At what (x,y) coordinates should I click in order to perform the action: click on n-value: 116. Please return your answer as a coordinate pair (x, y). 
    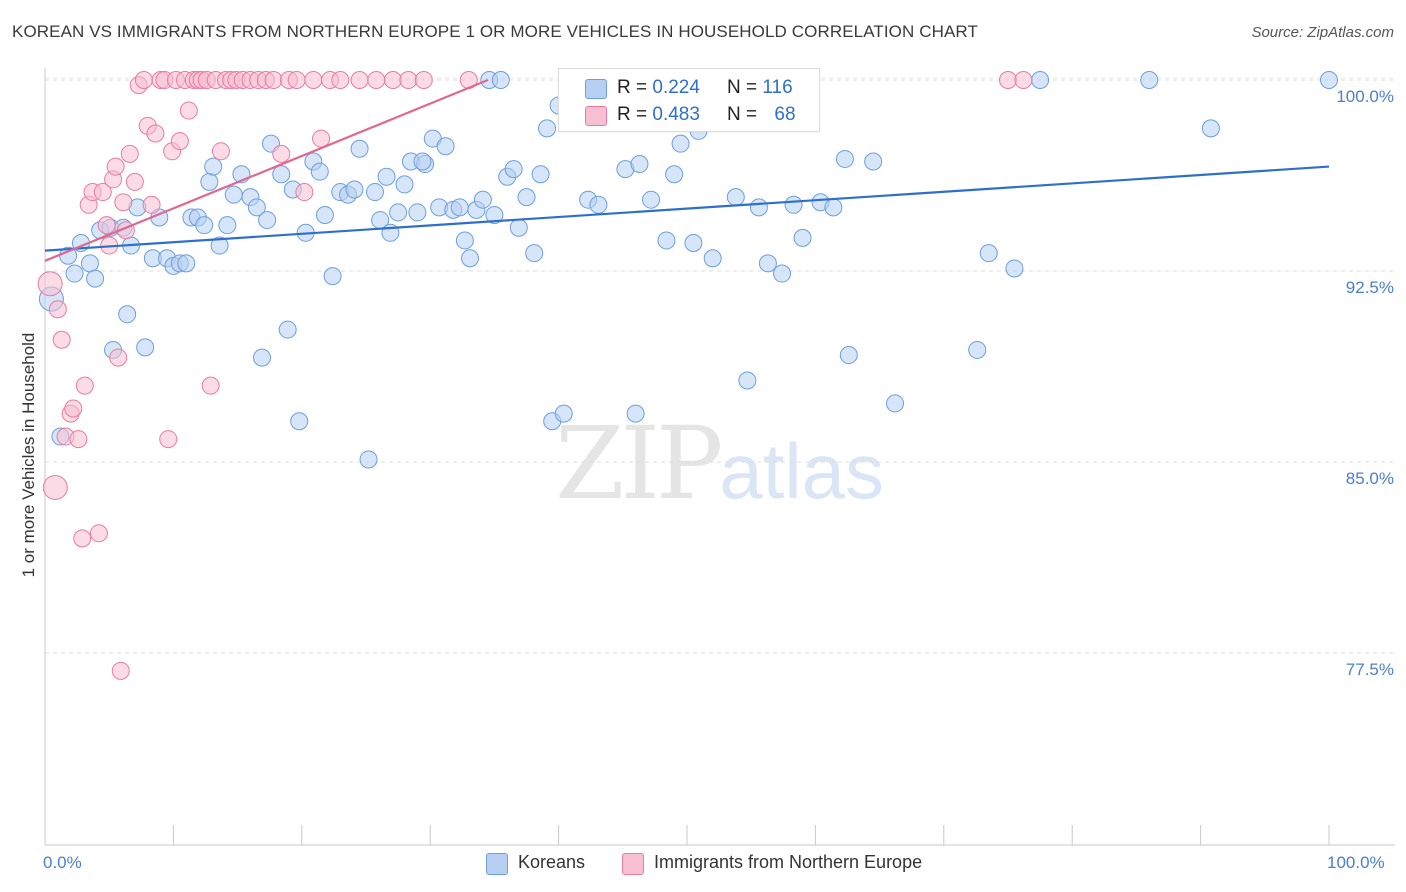
    Looking at the image, I should click on (777, 87).